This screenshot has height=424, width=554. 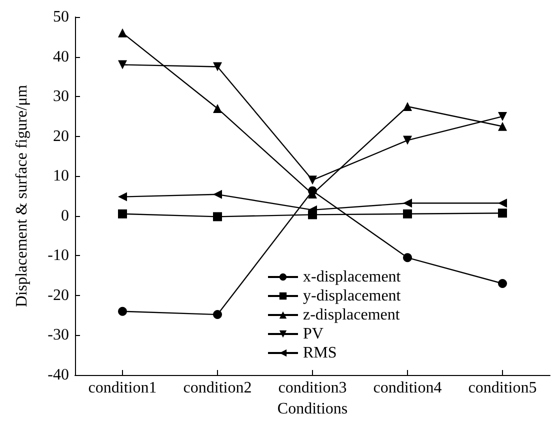 What do you see at coordinates (407, 388) in the screenshot?
I see `x-tick-label: condition4` at bounding box center [407, 388].